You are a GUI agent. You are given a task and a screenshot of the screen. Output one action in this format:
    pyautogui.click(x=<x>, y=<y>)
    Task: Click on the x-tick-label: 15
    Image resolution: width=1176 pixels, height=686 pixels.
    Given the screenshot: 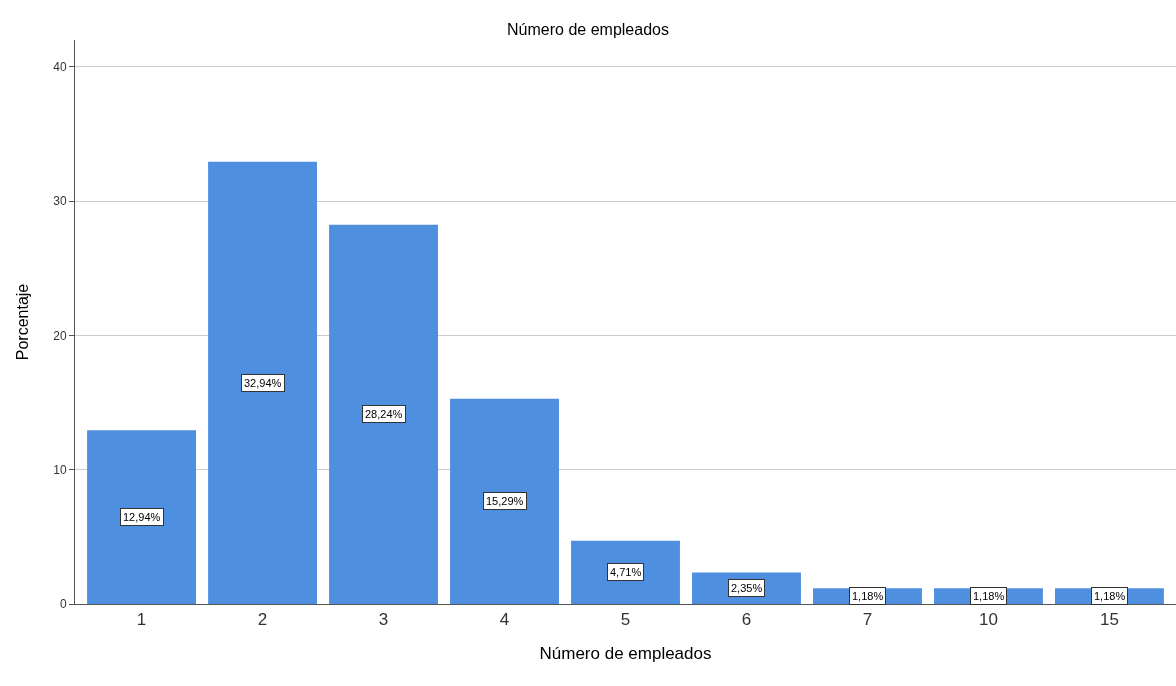 What is the action you would take?
    pyautogui.click(x=1109, y=620)
    